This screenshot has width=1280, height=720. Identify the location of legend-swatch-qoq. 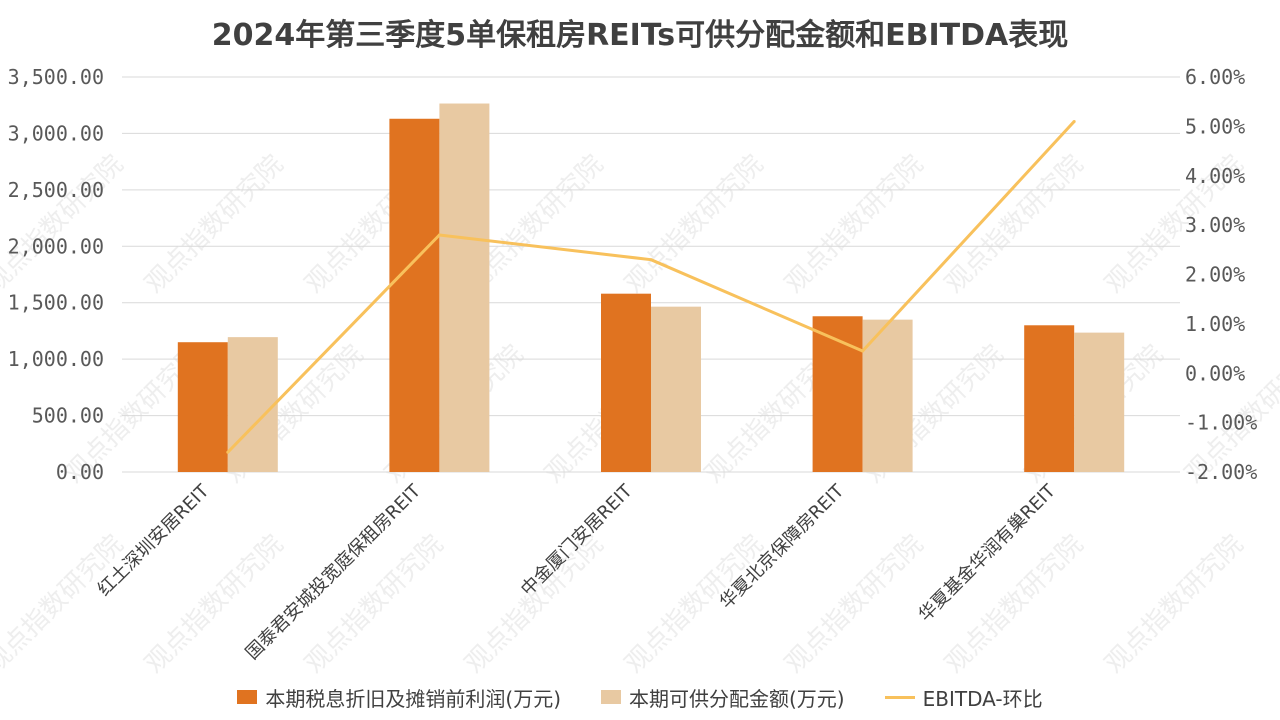
(899, 697).